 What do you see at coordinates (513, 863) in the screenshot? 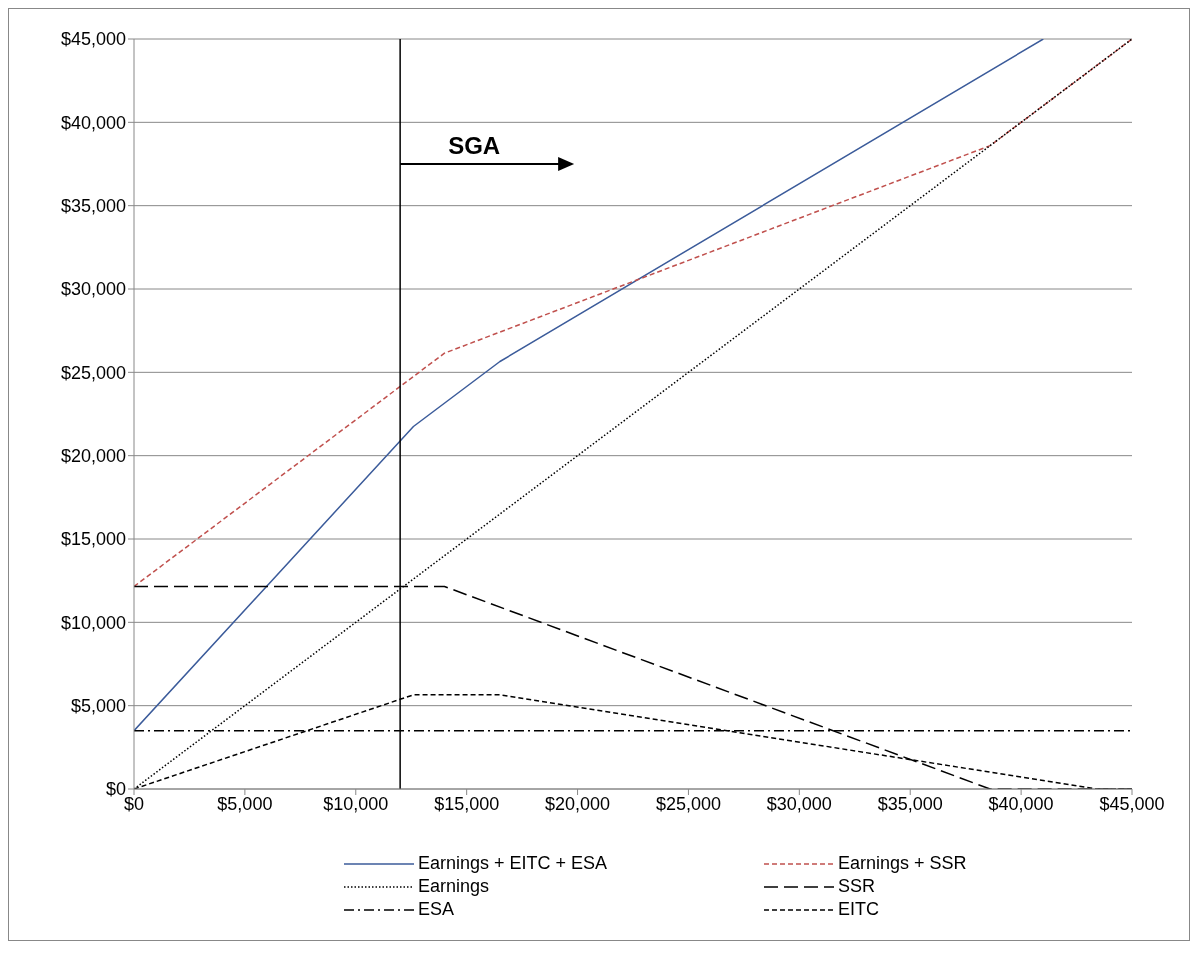
I see `legend-label: Earnings + EITC + ESA` at bounding box center [513, 863].